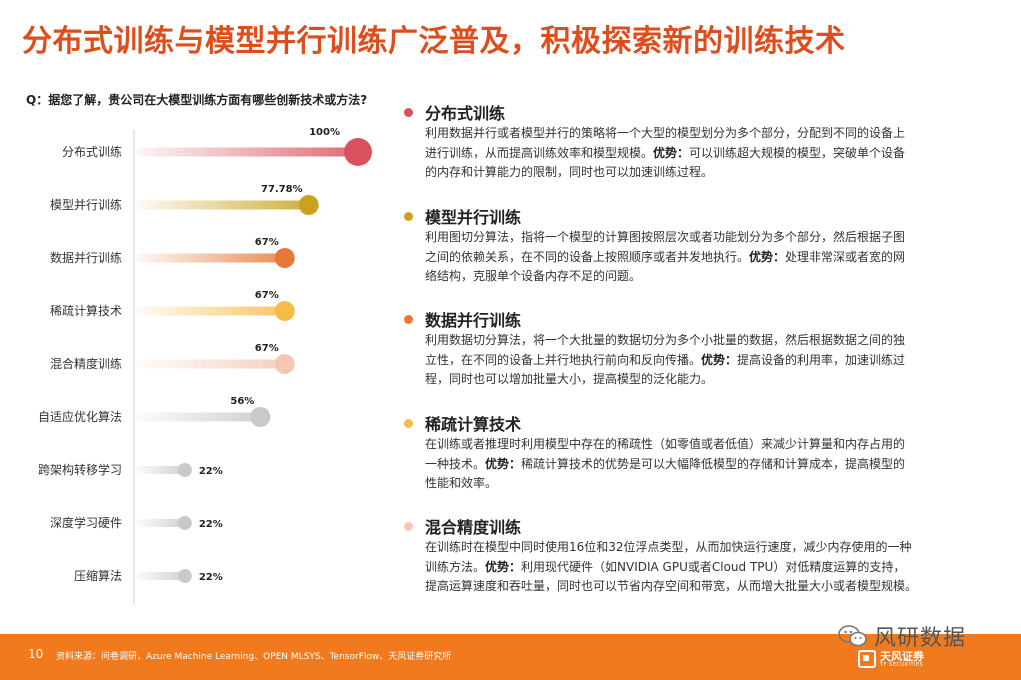 The image size is (1021, 680). I want to click on line-text: 在训练或者推理时利用模型中存在的稀疏性（如零值或者低值）来减少计算量和内存占用的, so click(665, 444).